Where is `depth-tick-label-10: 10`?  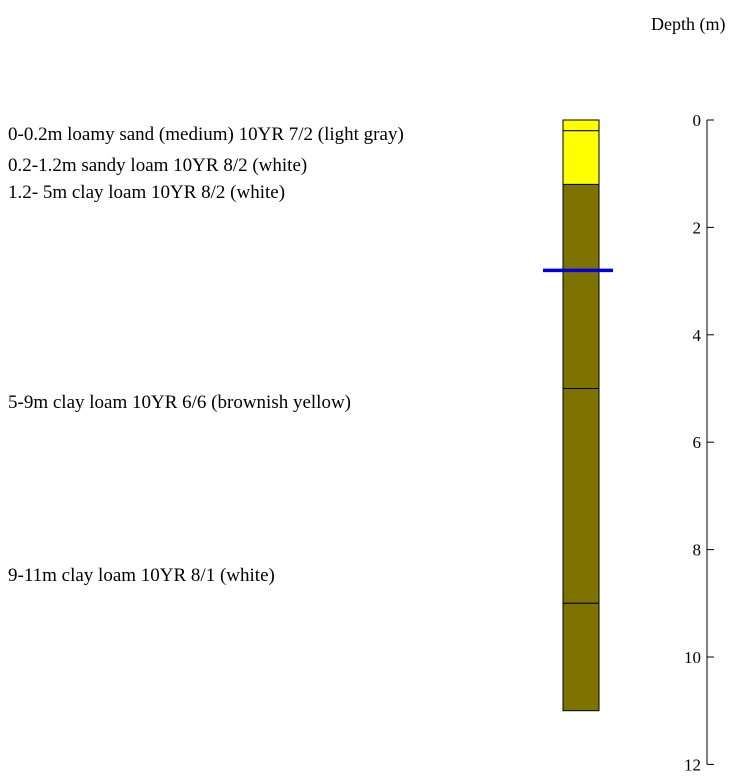 depth-tick-label-10: 10 is located at coordinates (692, 657).